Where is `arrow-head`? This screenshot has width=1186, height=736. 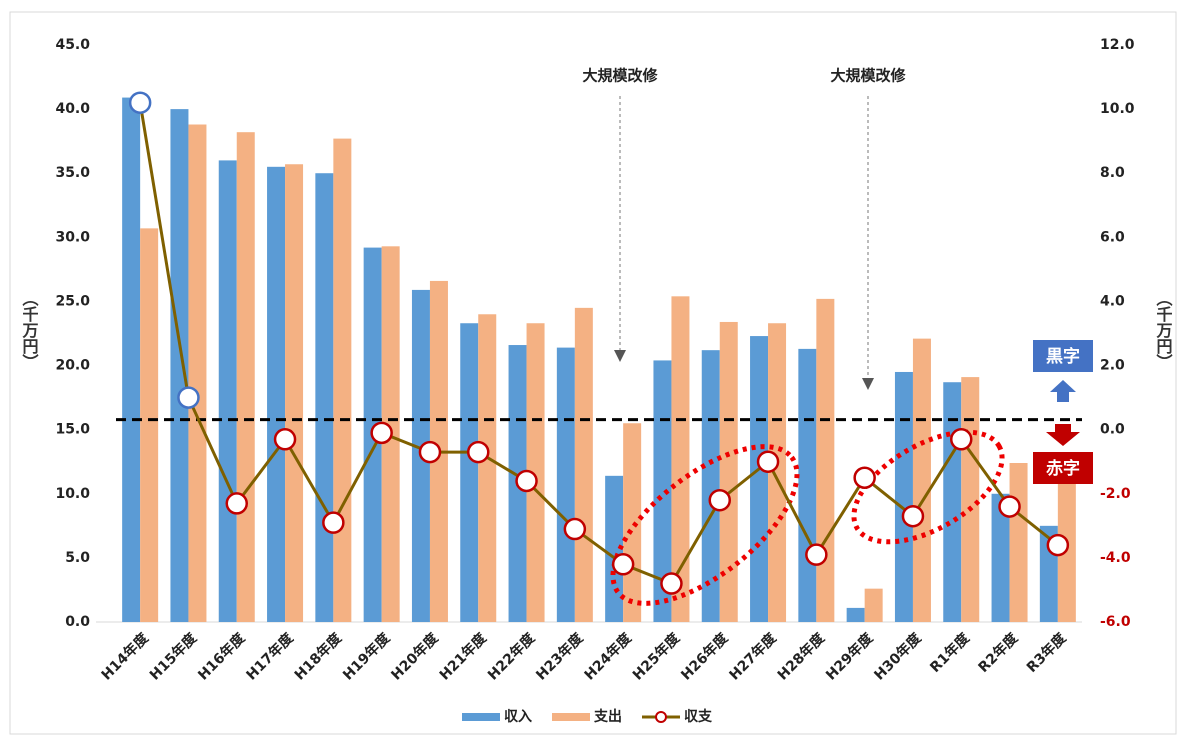 arrow-head is located at coordinates (868, 384).